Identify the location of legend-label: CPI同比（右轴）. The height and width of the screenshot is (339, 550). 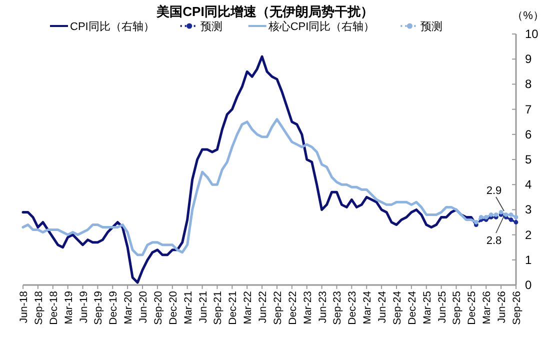
(112, 26).